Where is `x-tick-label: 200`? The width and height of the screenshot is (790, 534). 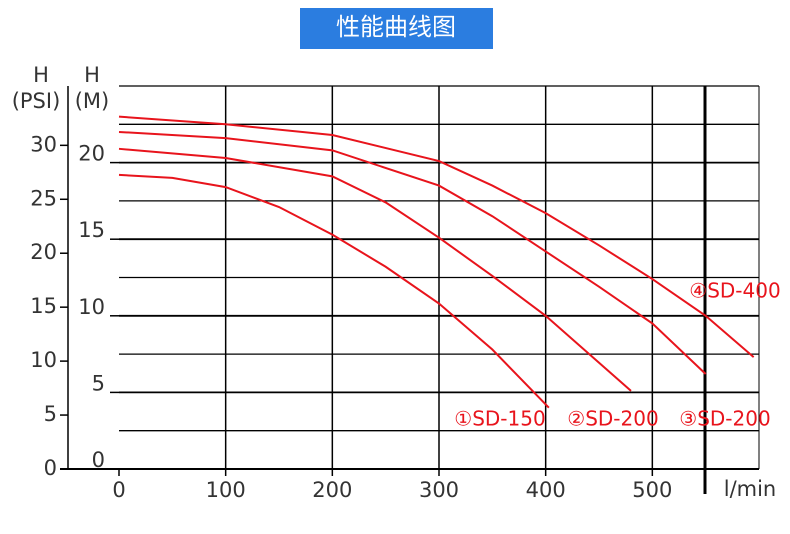 x-tick-label: 200 is located at coordinates (332, 490).